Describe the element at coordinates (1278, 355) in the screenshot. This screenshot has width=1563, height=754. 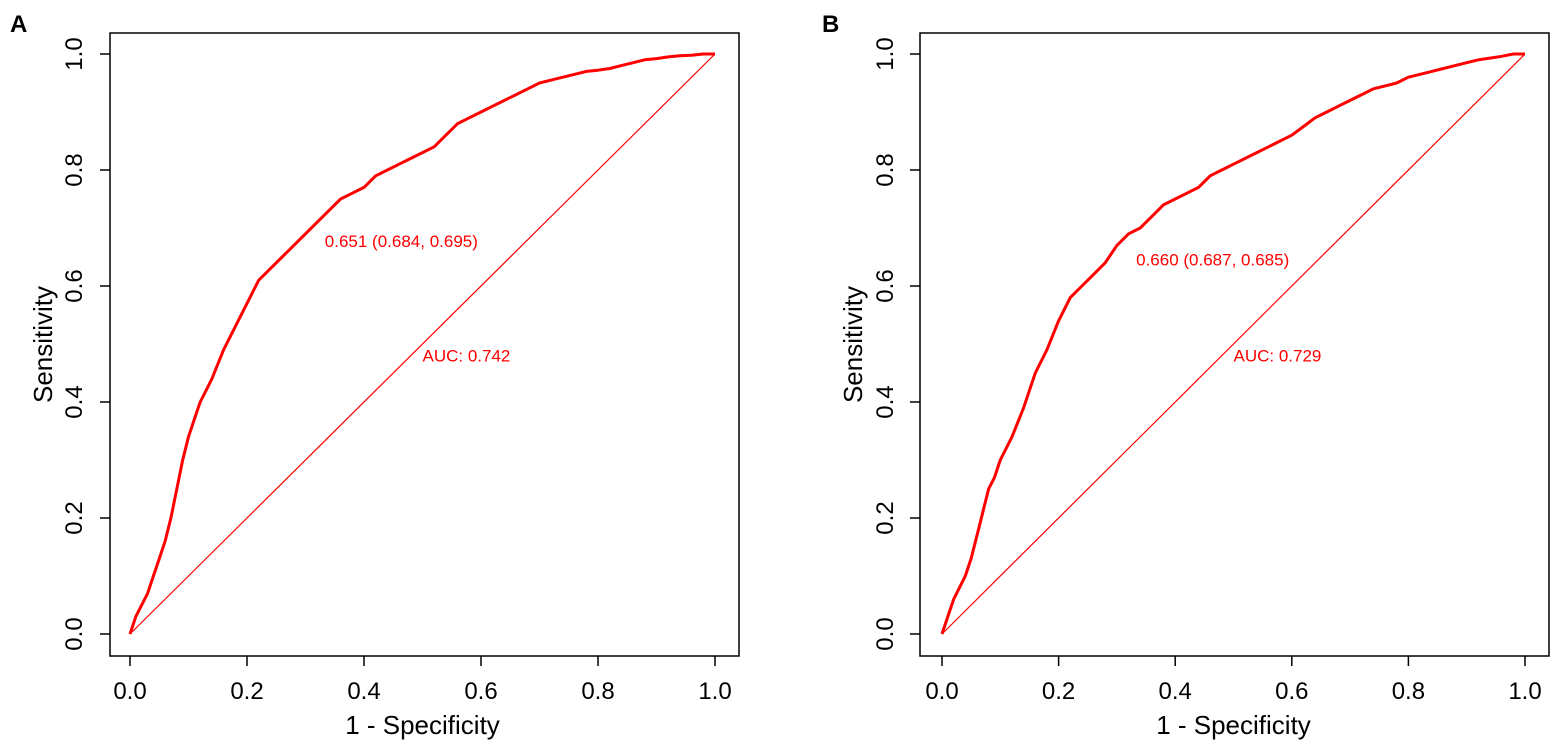
I see `auc-annotation: AUC: 0.729` at that location.